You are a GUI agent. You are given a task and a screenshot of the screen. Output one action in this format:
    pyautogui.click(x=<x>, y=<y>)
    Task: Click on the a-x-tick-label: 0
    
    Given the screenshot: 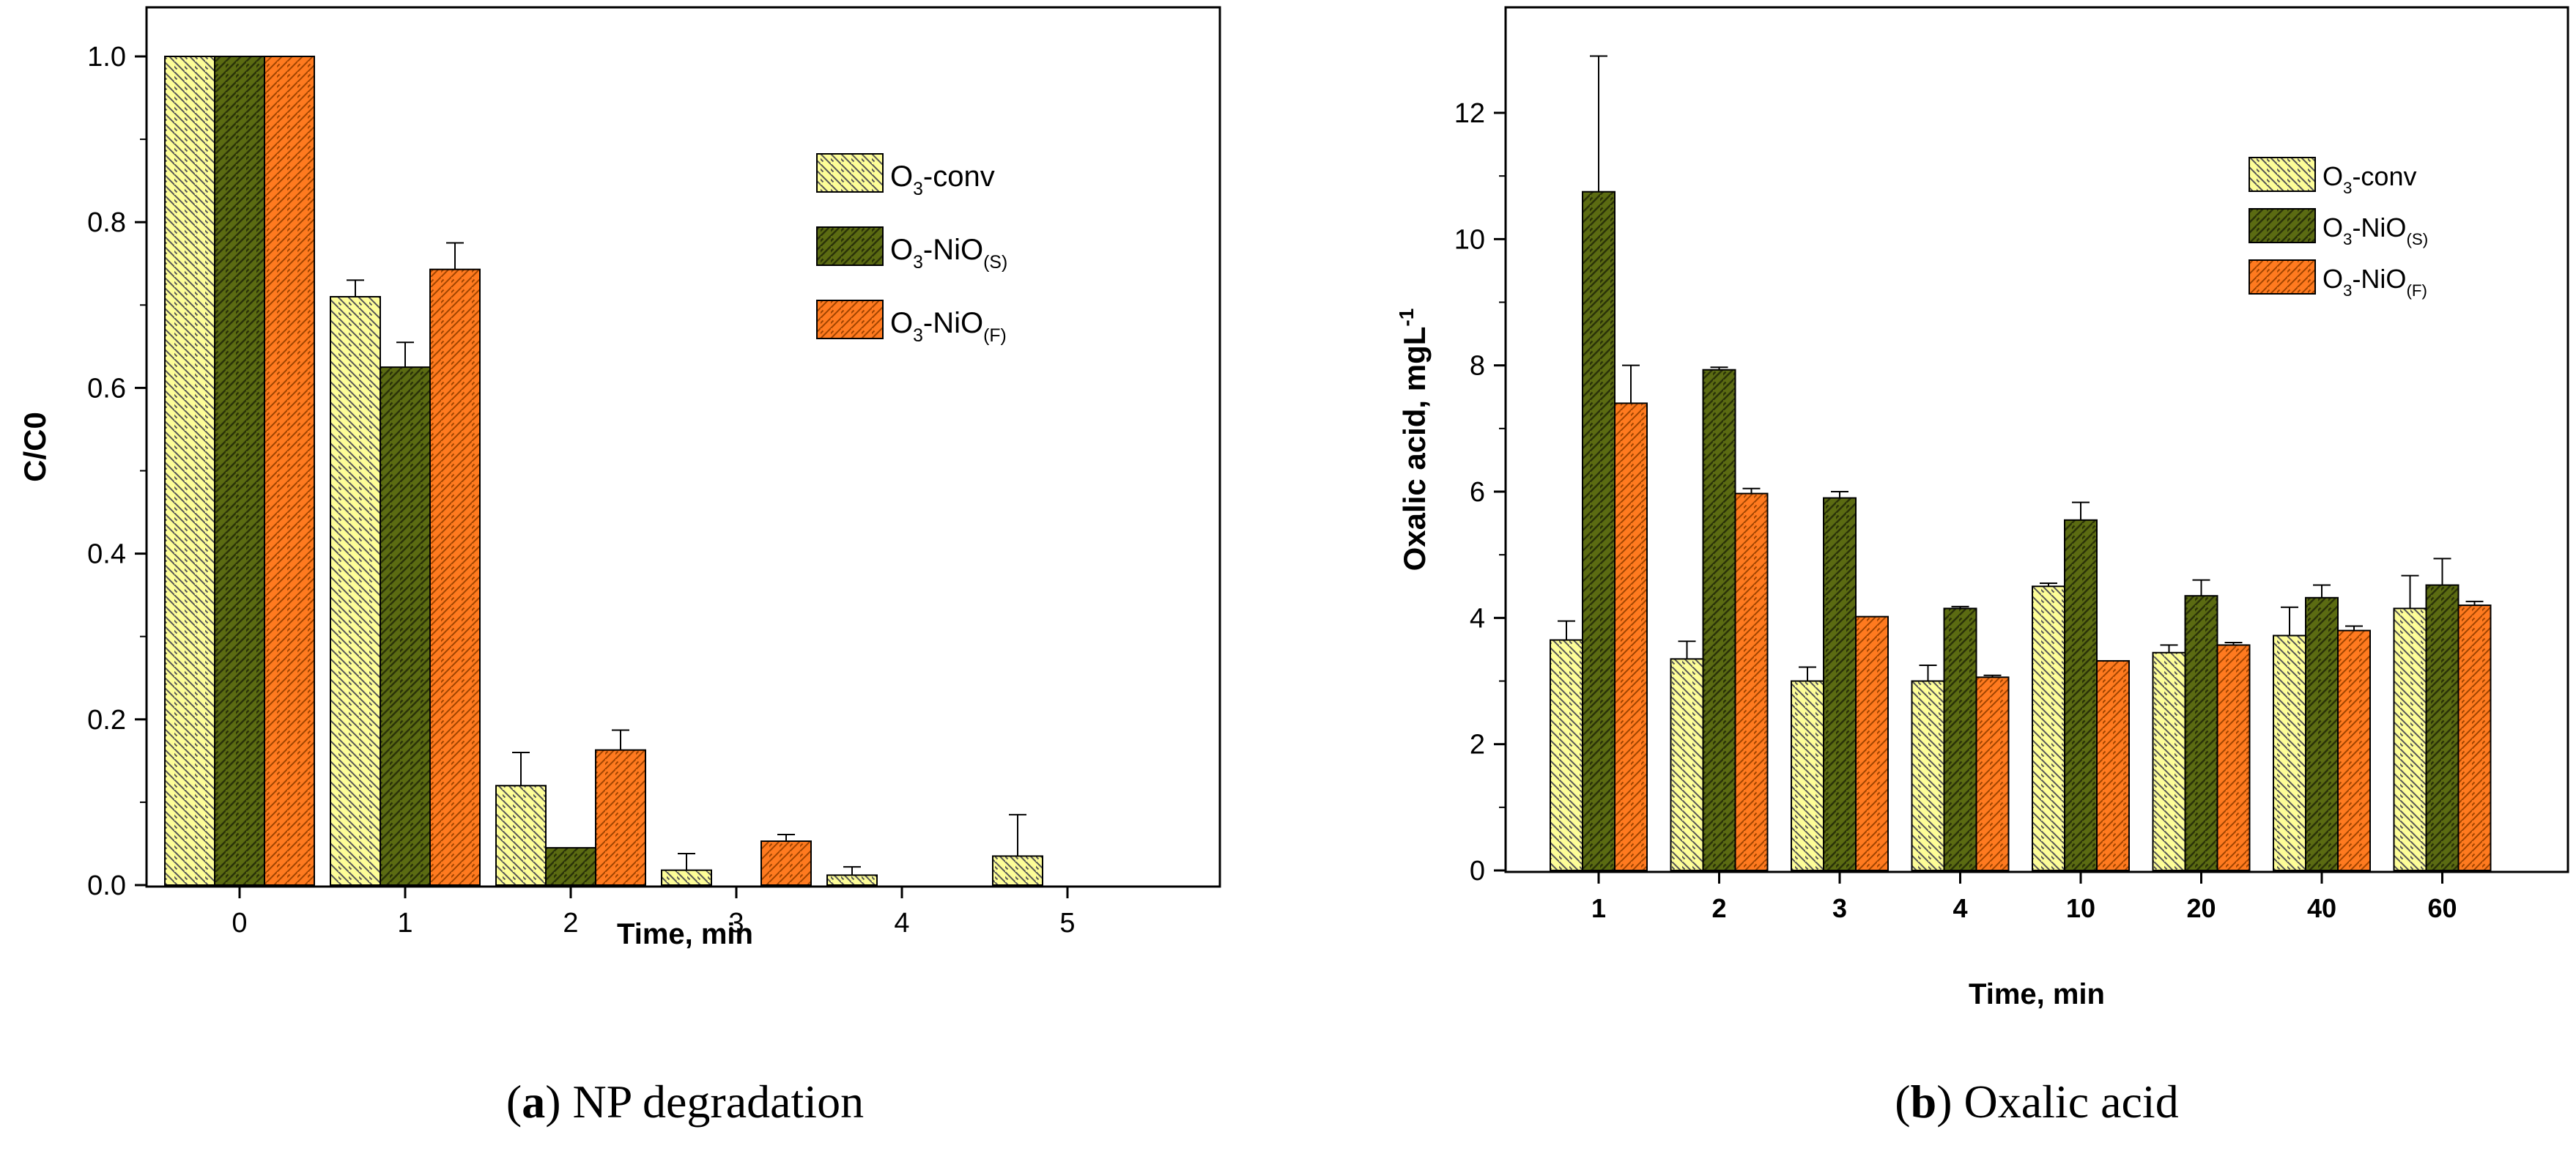 What is the action you would take?
    pyautogui.click(x=239, y=923)
    